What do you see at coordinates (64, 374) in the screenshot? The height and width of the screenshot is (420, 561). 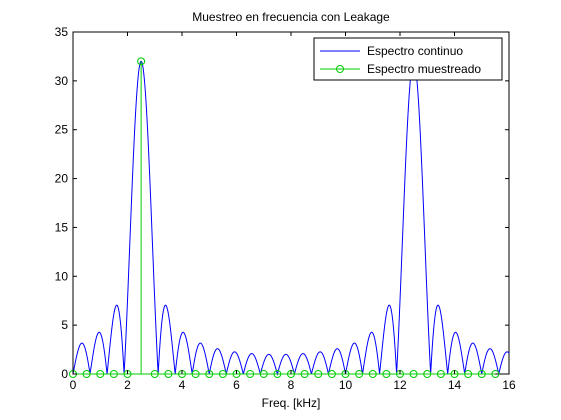 I see `y-tick-label: 0` at bounding box center [64, 374].